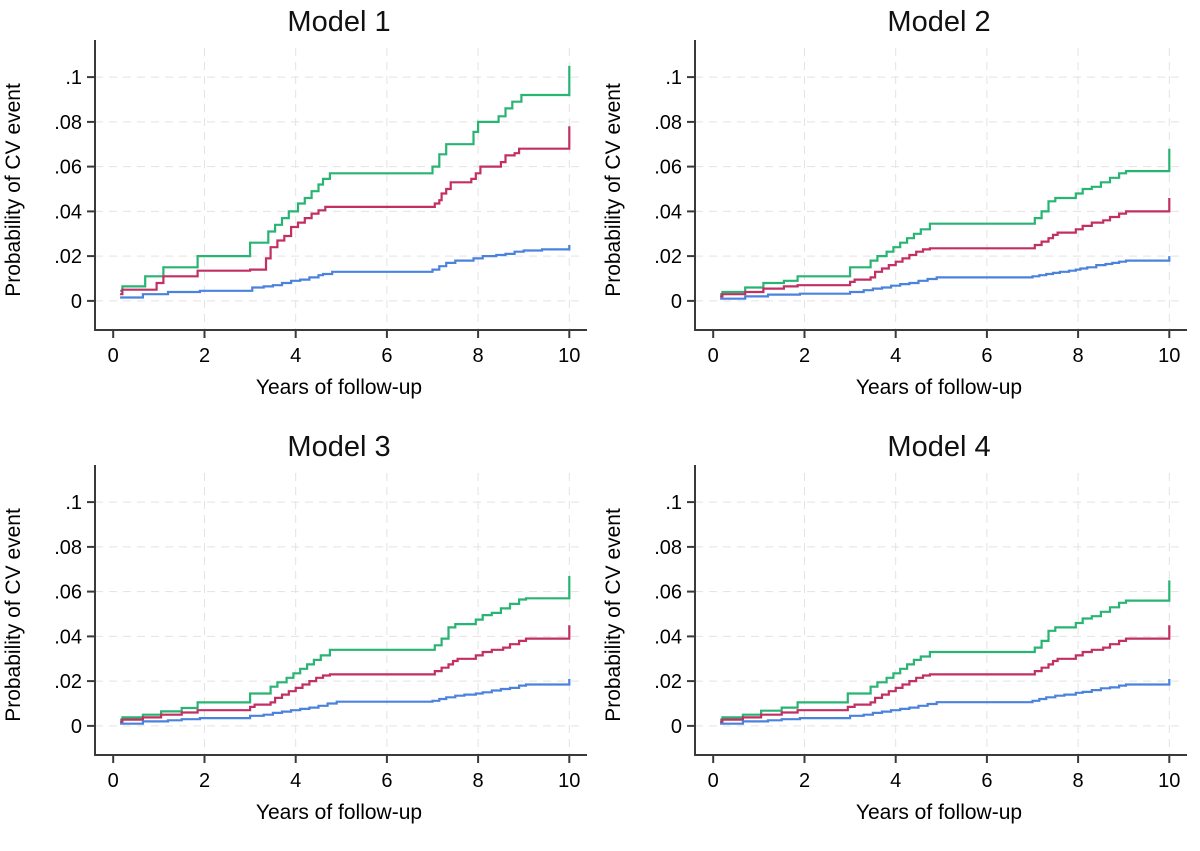  I want to click on chart-title: Model 4, so click(938, 447).